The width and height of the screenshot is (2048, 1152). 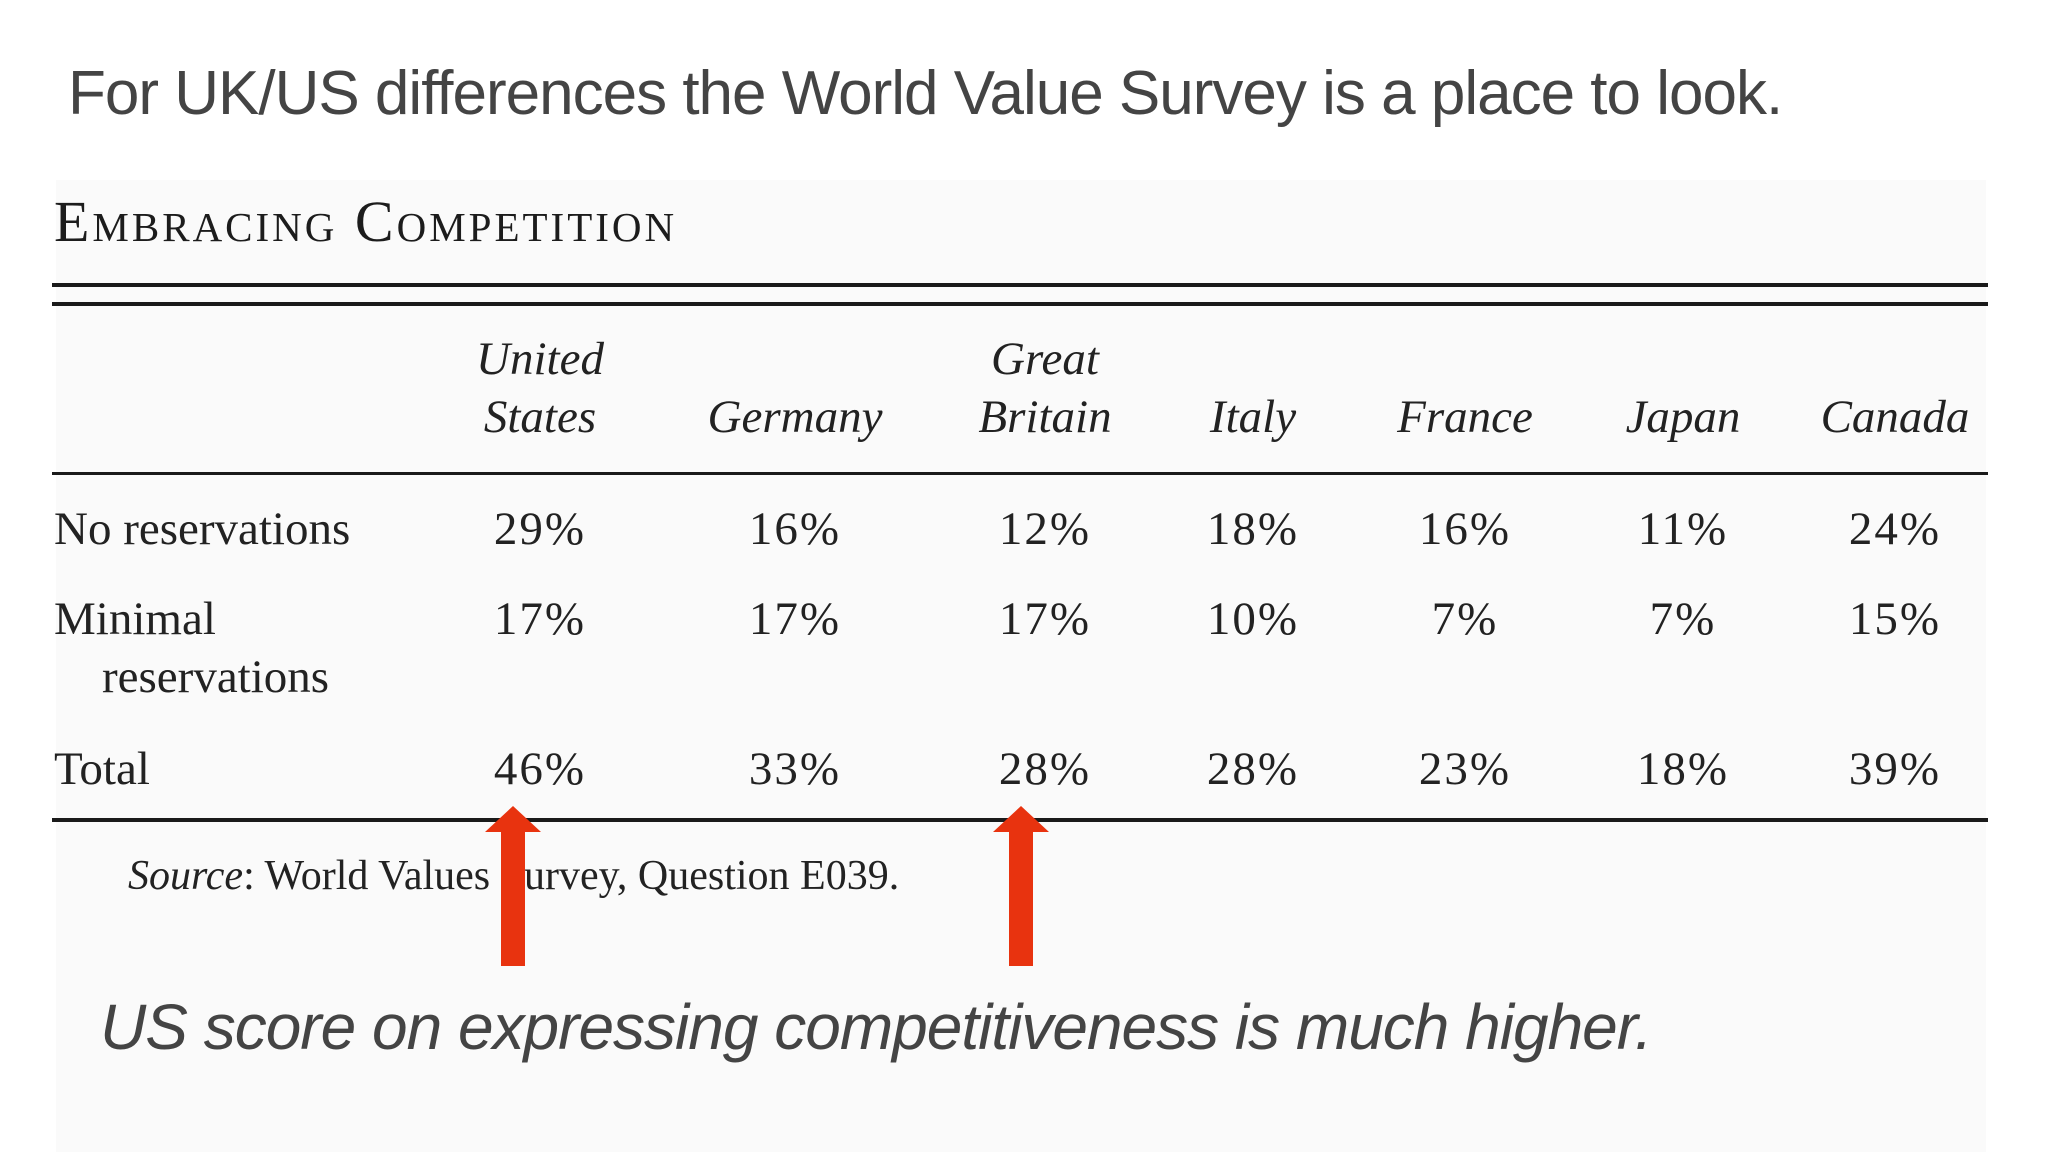 What do you see at coordinates (1020, 285) in the screenshot?
I see `table-top-rule` at bounding box center [1020, 285].